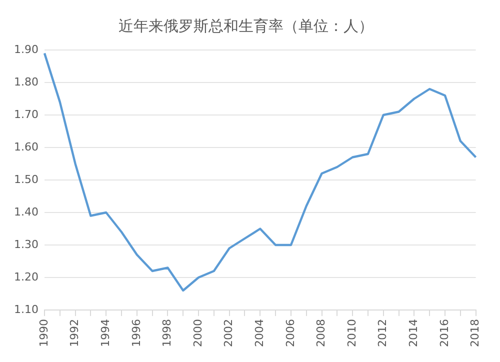 The width and height of the screenshot is (500, 362). Describe the element at coordinates (26, 277) in the screenshot. I see `y-tick-label: 1.20` at that location.